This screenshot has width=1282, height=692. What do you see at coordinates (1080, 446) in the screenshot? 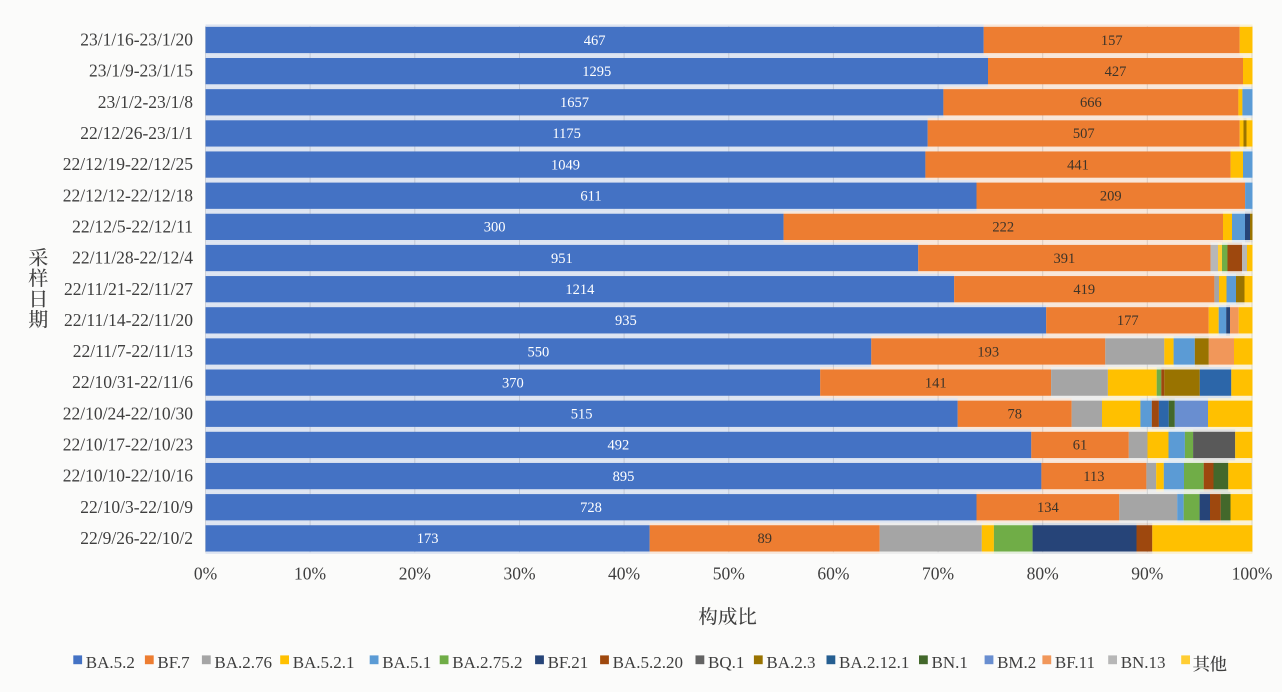
I see `svg-text: 61` at bounding box center [1080, 446].